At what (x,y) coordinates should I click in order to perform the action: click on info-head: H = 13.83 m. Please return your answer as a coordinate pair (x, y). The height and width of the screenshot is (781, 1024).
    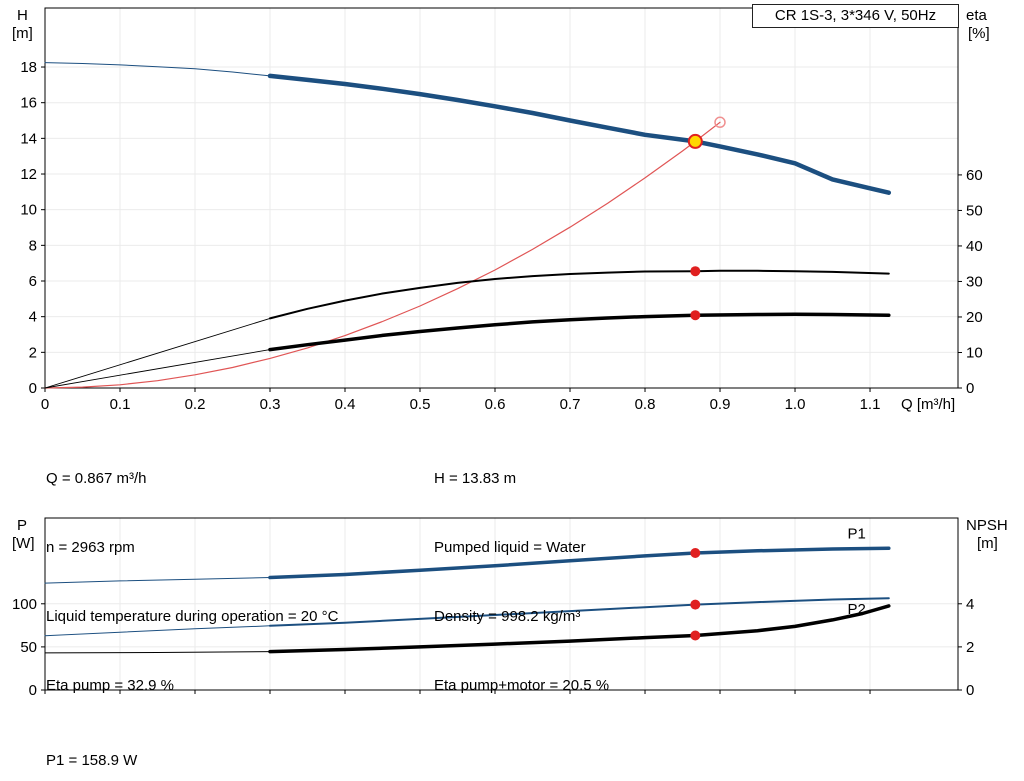
    Looking at the image, I should click on (475, 478).